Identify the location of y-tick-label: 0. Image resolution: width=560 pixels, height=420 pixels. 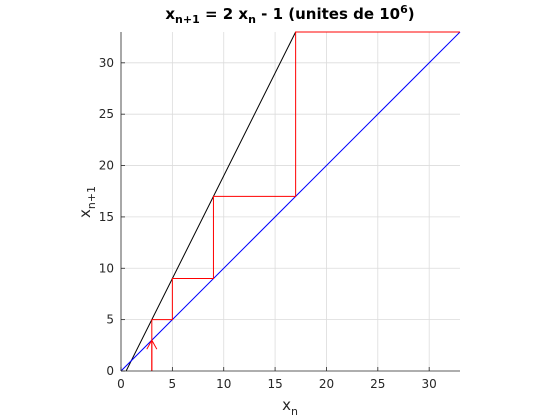
(110, 371).